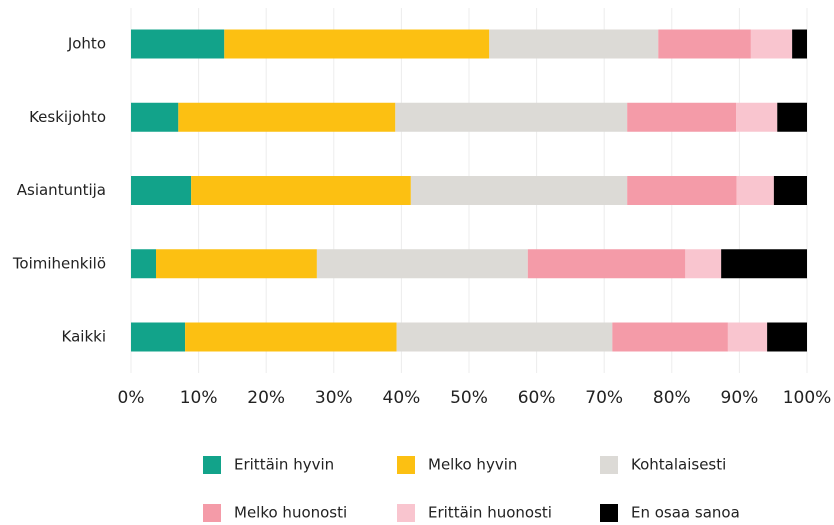 The width and height of the screenshot is (834, 525). What do you see at coordinates (604, 398) in the screenshot?
I see `x-tick-label: 70%` at bounding box center [604, 398].